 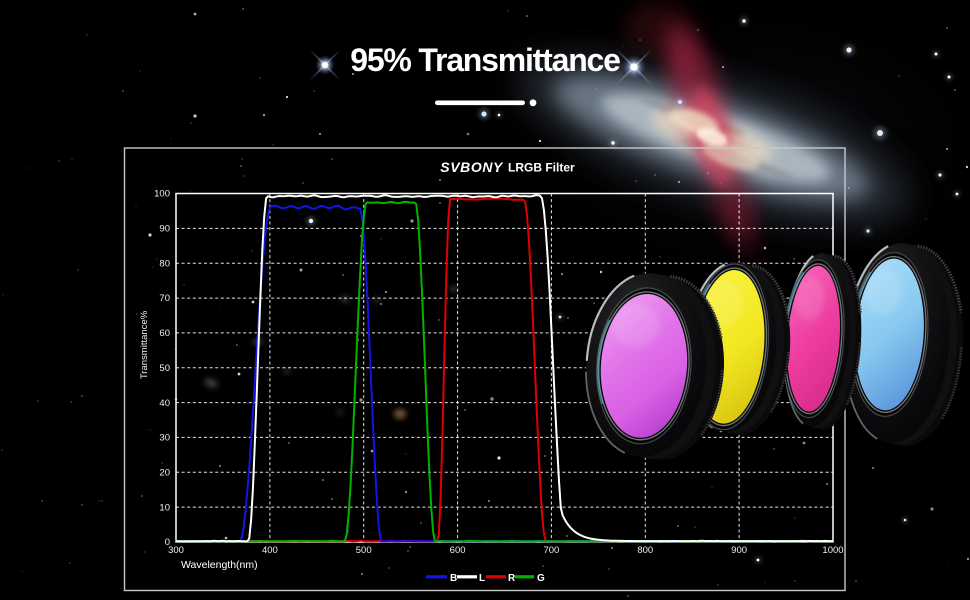 What do you see at coordinates (541, 578) in the screenshot?
I see `svg-text: G` at bounding box center [541, 578].